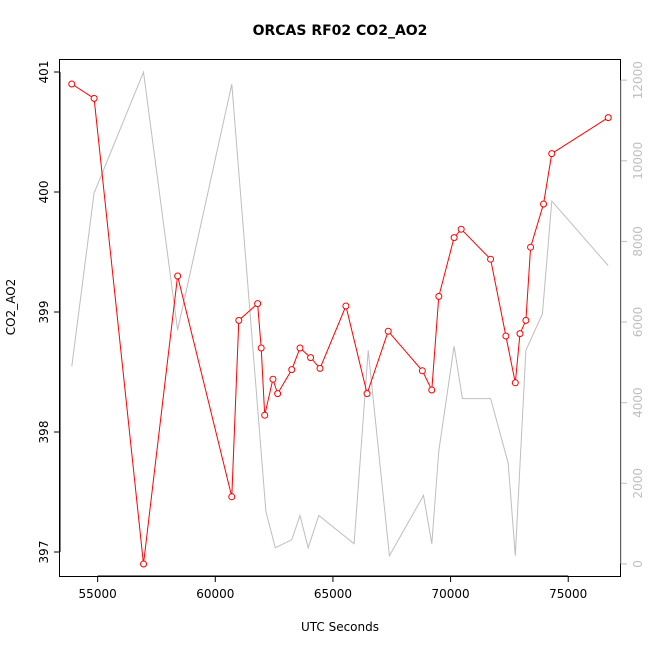  Describe the element at coordinates (44, 552) in the screenshot. I see `y-tick-label: 397` at that location.